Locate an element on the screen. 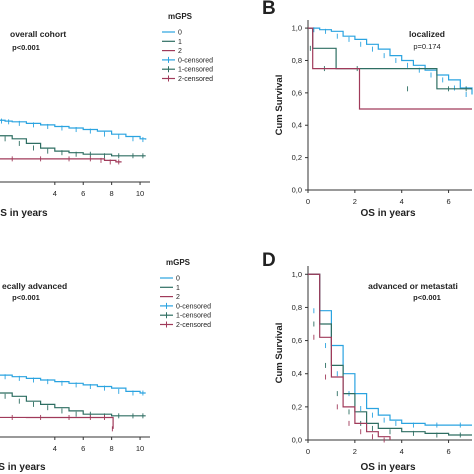  panel-letter: B is located at coordinates (269, 9).